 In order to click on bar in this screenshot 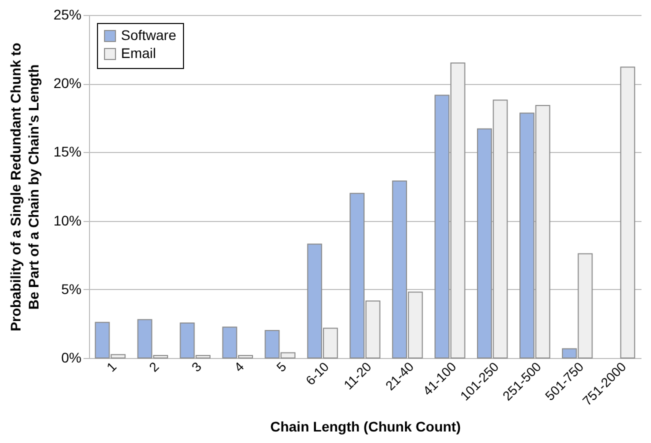, I will do `click(628, 212)`.